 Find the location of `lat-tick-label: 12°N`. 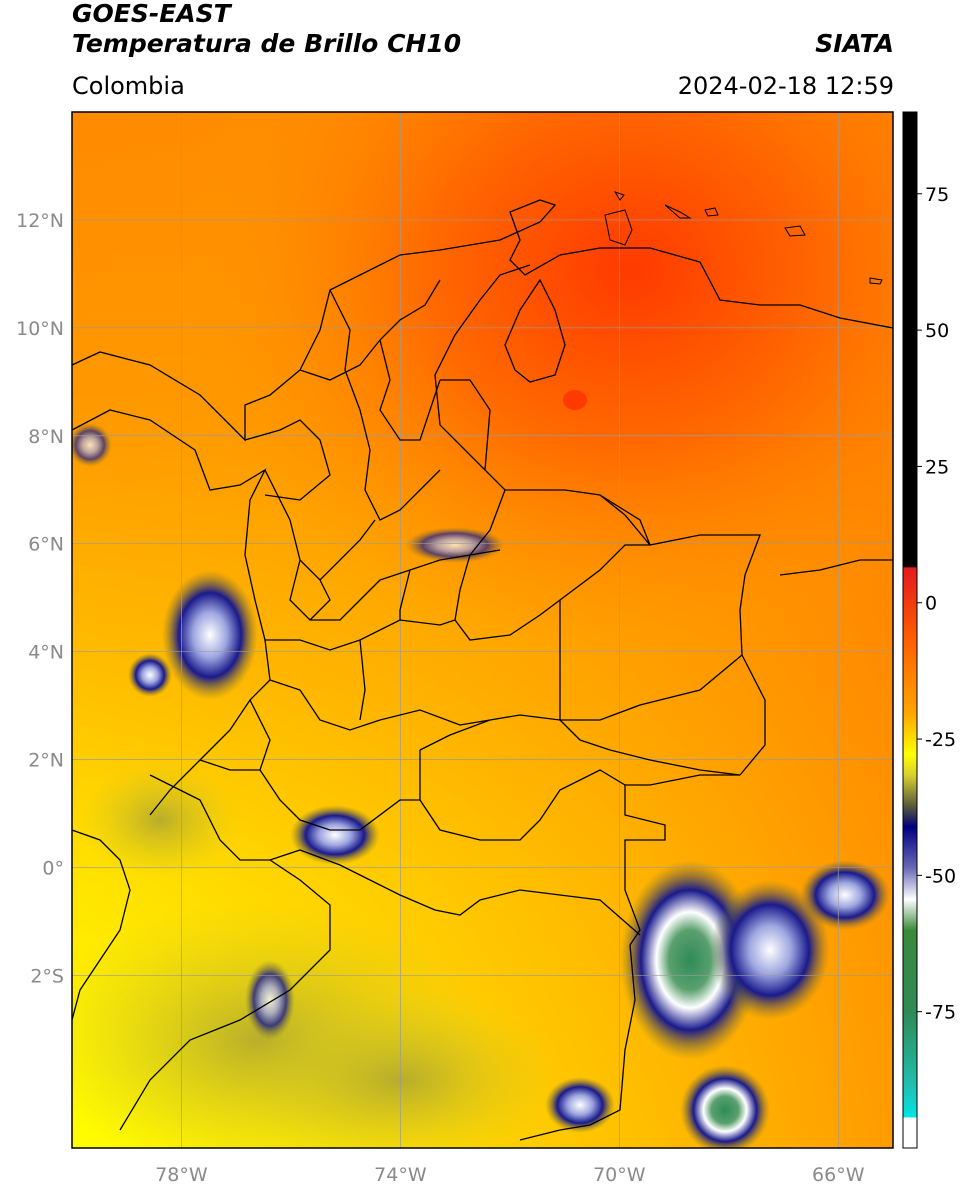

lat-tick-label: 12°N is located at coordinates (40, 221).